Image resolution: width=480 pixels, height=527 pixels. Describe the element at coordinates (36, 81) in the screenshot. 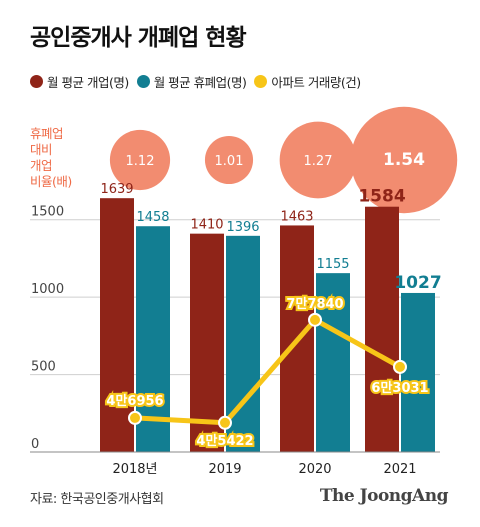

I see `legend-swatch-open` at that location.